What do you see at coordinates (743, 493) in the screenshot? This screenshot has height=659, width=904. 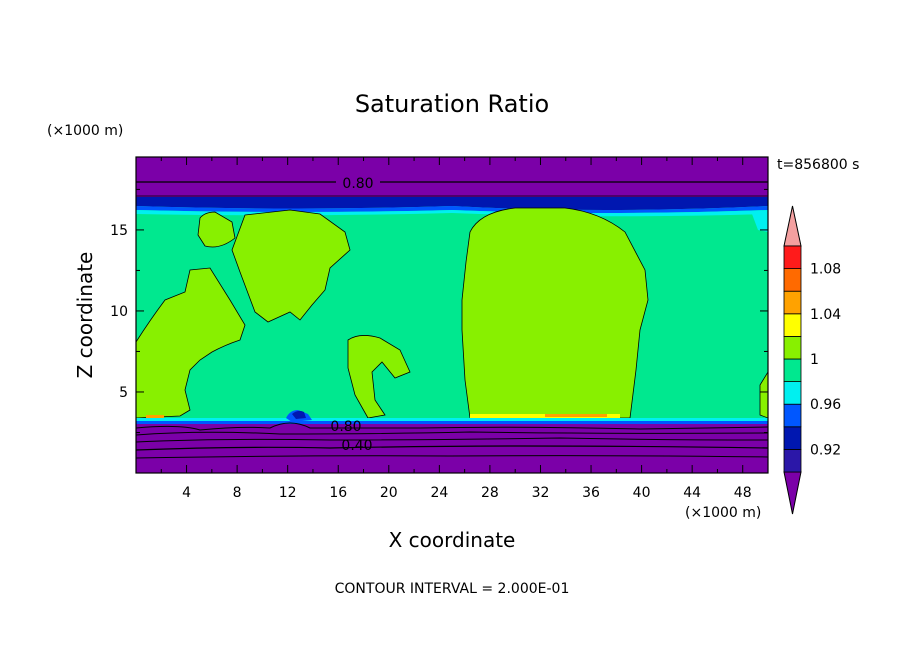 I see `x-tick-label: 48` at bounding box center [743, 493].